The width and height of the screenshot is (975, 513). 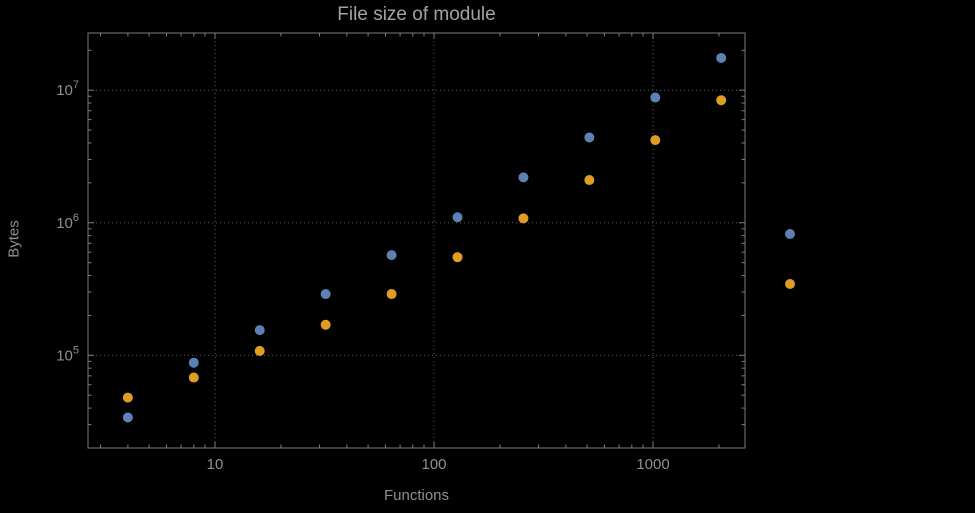 What do you see at coordinates (434, 464) in the screenshot?
I see `x-tick-label: 100` at bounding box center [434, 464].